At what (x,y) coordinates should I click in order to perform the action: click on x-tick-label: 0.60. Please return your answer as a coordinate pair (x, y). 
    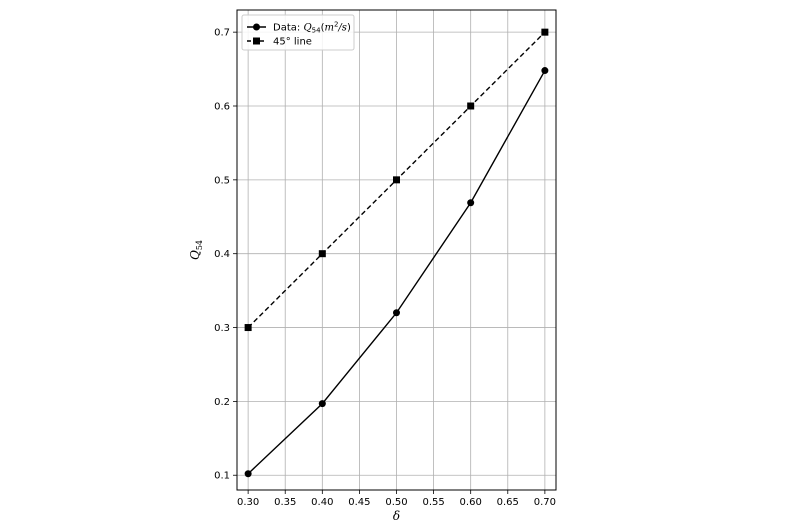
    Looking at the image, I should click on (471, 502).